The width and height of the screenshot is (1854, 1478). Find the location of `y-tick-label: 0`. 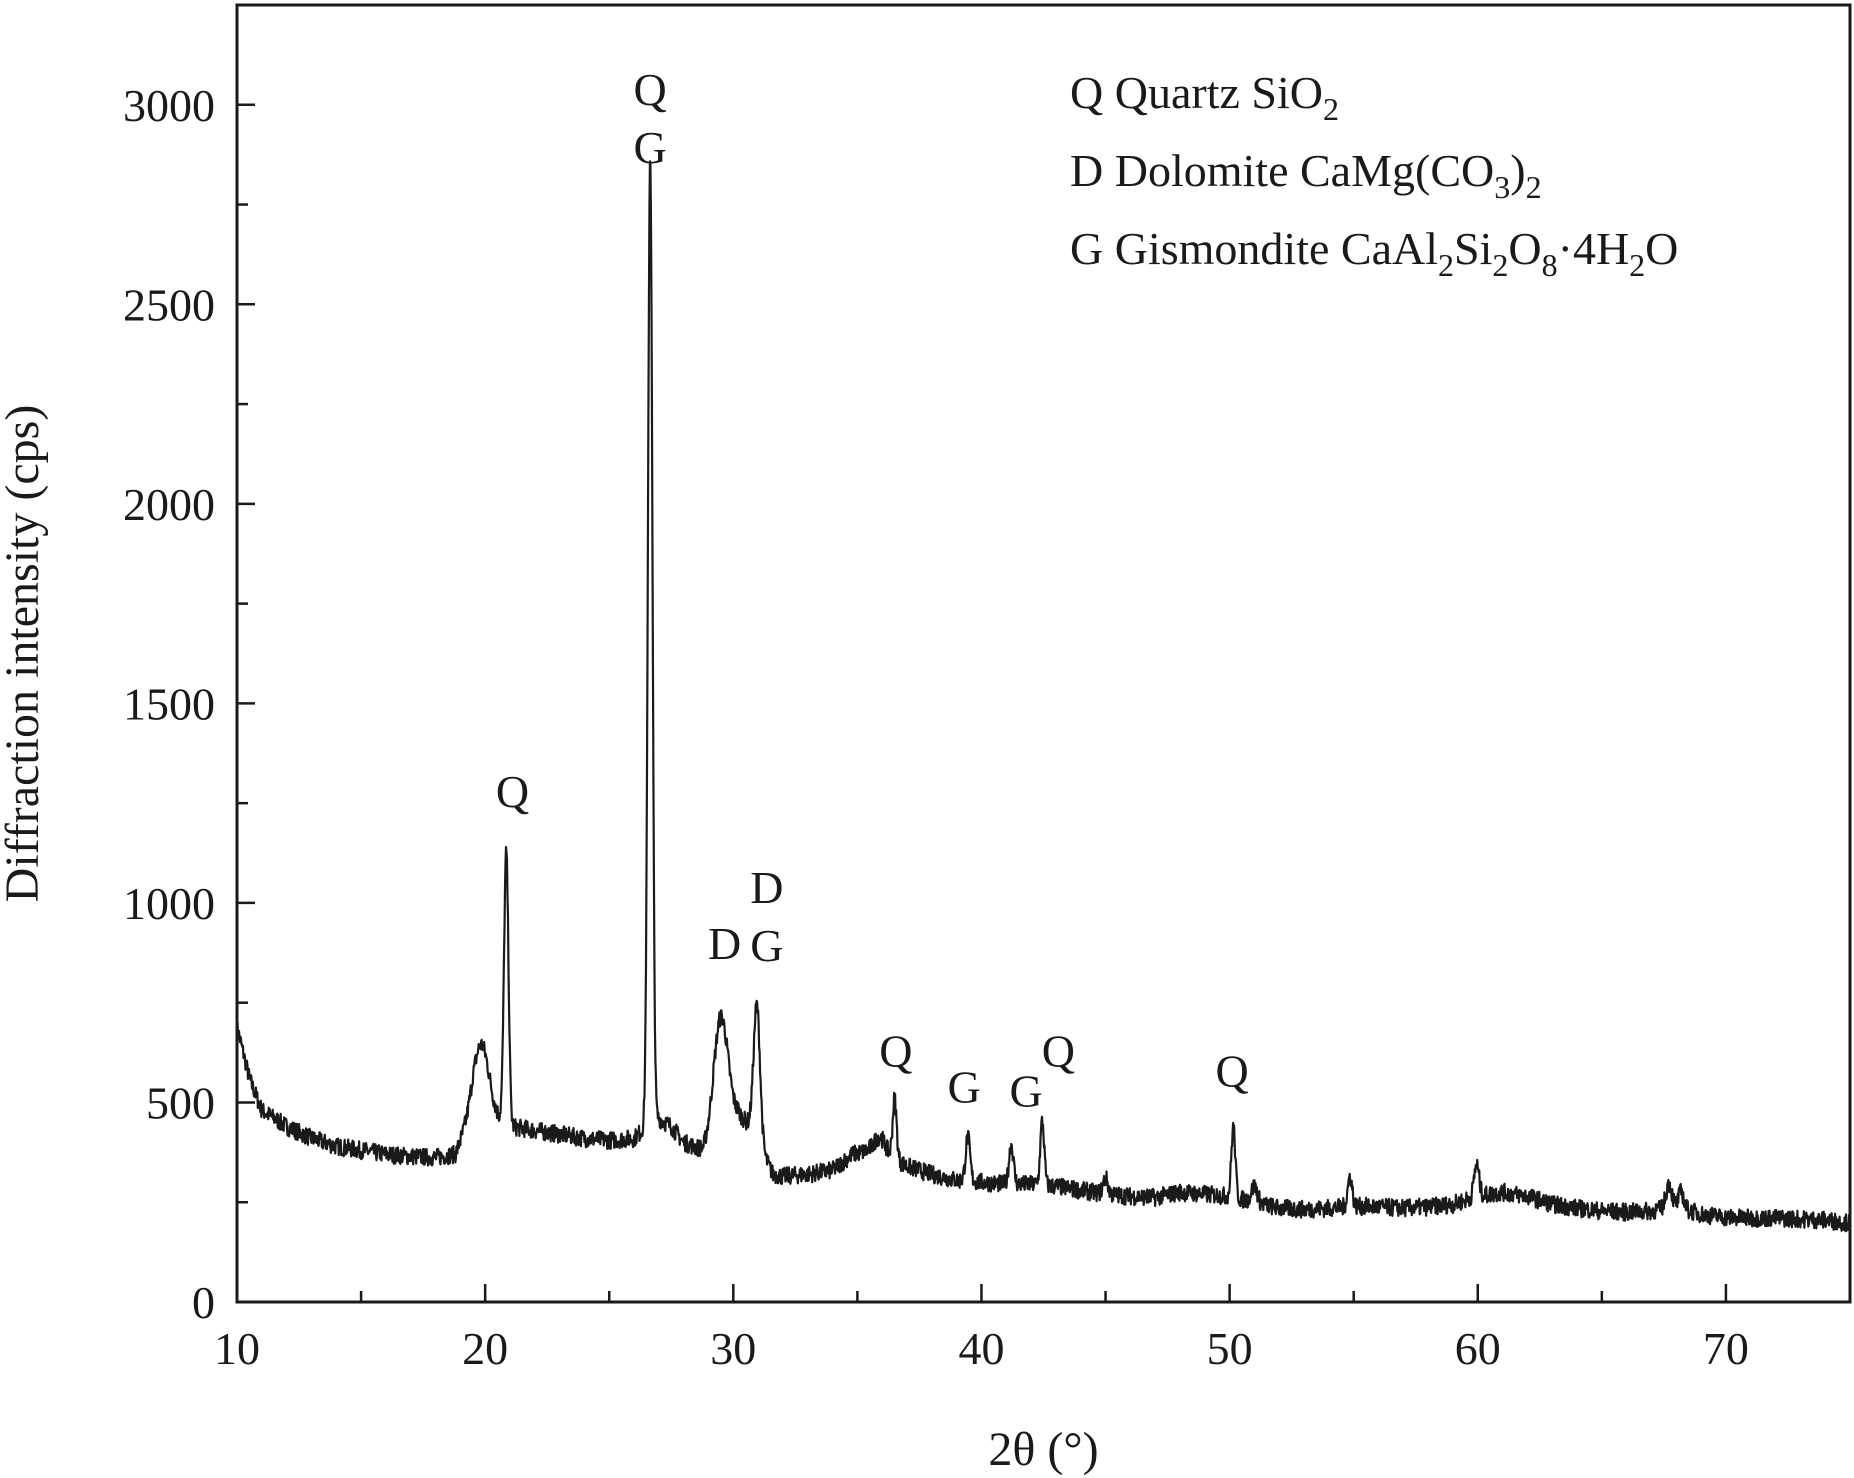

y-tick-label: 0 is located at coordinates (203, 1302).